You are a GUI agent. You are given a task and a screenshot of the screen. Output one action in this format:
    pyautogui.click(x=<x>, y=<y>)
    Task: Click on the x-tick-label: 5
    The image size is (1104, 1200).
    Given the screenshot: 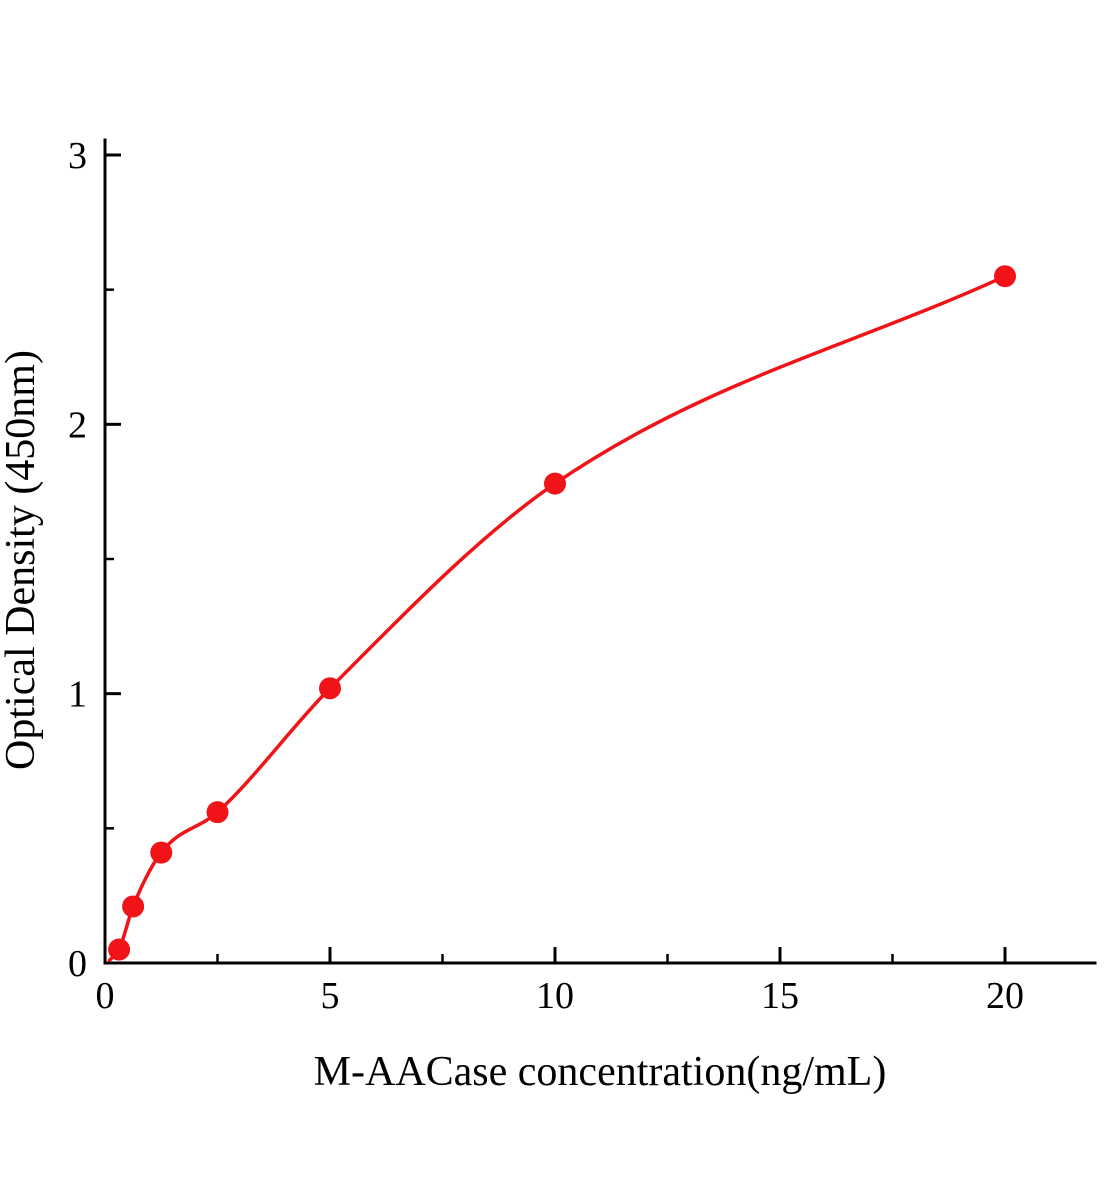 What is the action you would take?
    pyautogui.click(x=330, y=996)
    